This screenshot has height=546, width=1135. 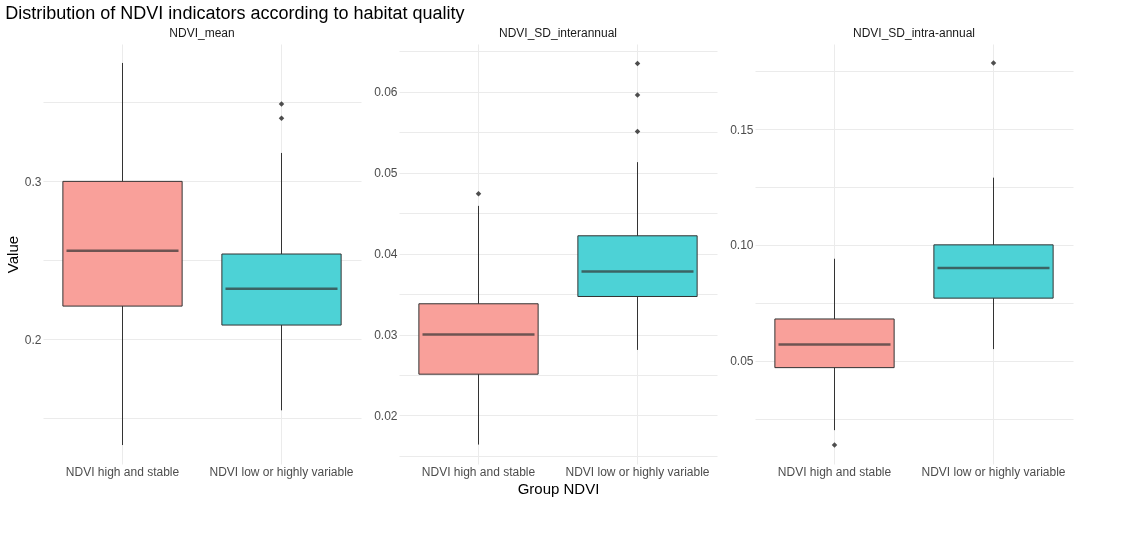 I want to click on y-tick-label: 0.04, so click(x=386, y=254).